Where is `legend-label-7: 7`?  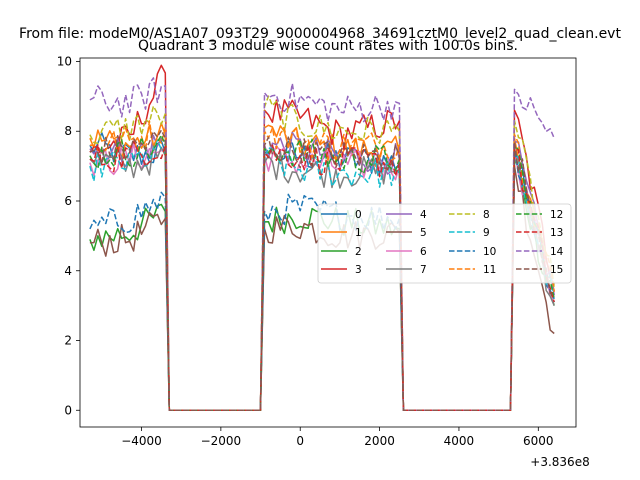 legend-label-7: 7 is located at coordinates (423, 270).